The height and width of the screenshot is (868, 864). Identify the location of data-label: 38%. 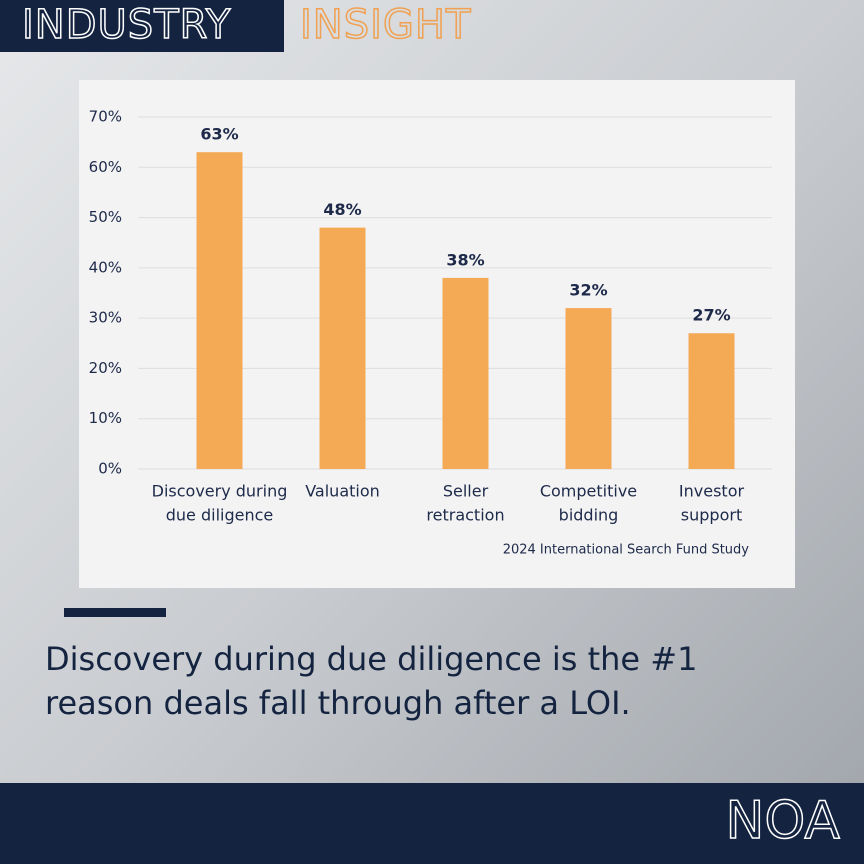
(465, 259).